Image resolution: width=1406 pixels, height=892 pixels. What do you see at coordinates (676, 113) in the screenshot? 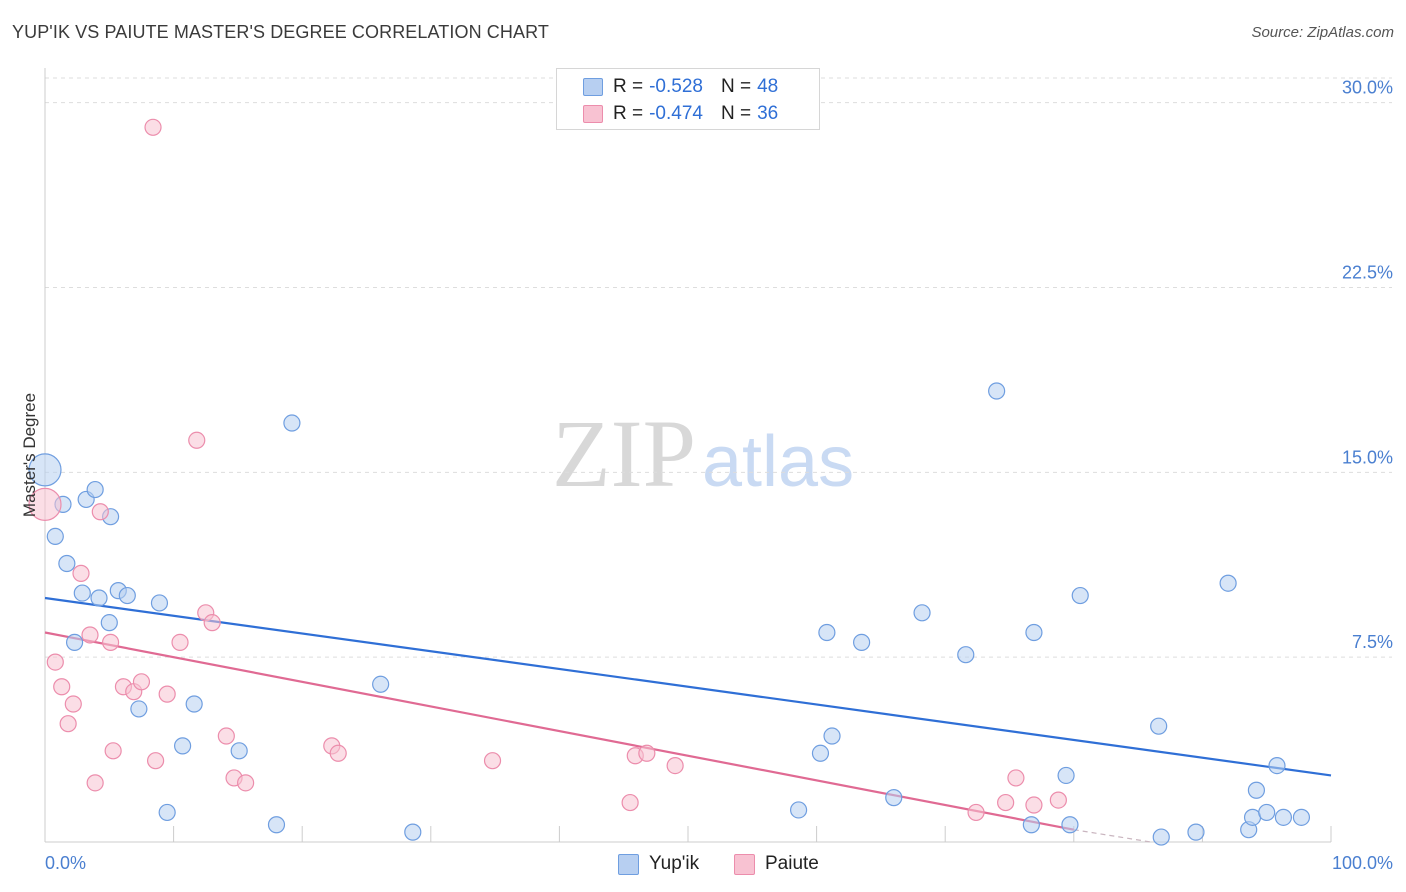
I see `r-value: -0.474` at bounding box center [676, 113].